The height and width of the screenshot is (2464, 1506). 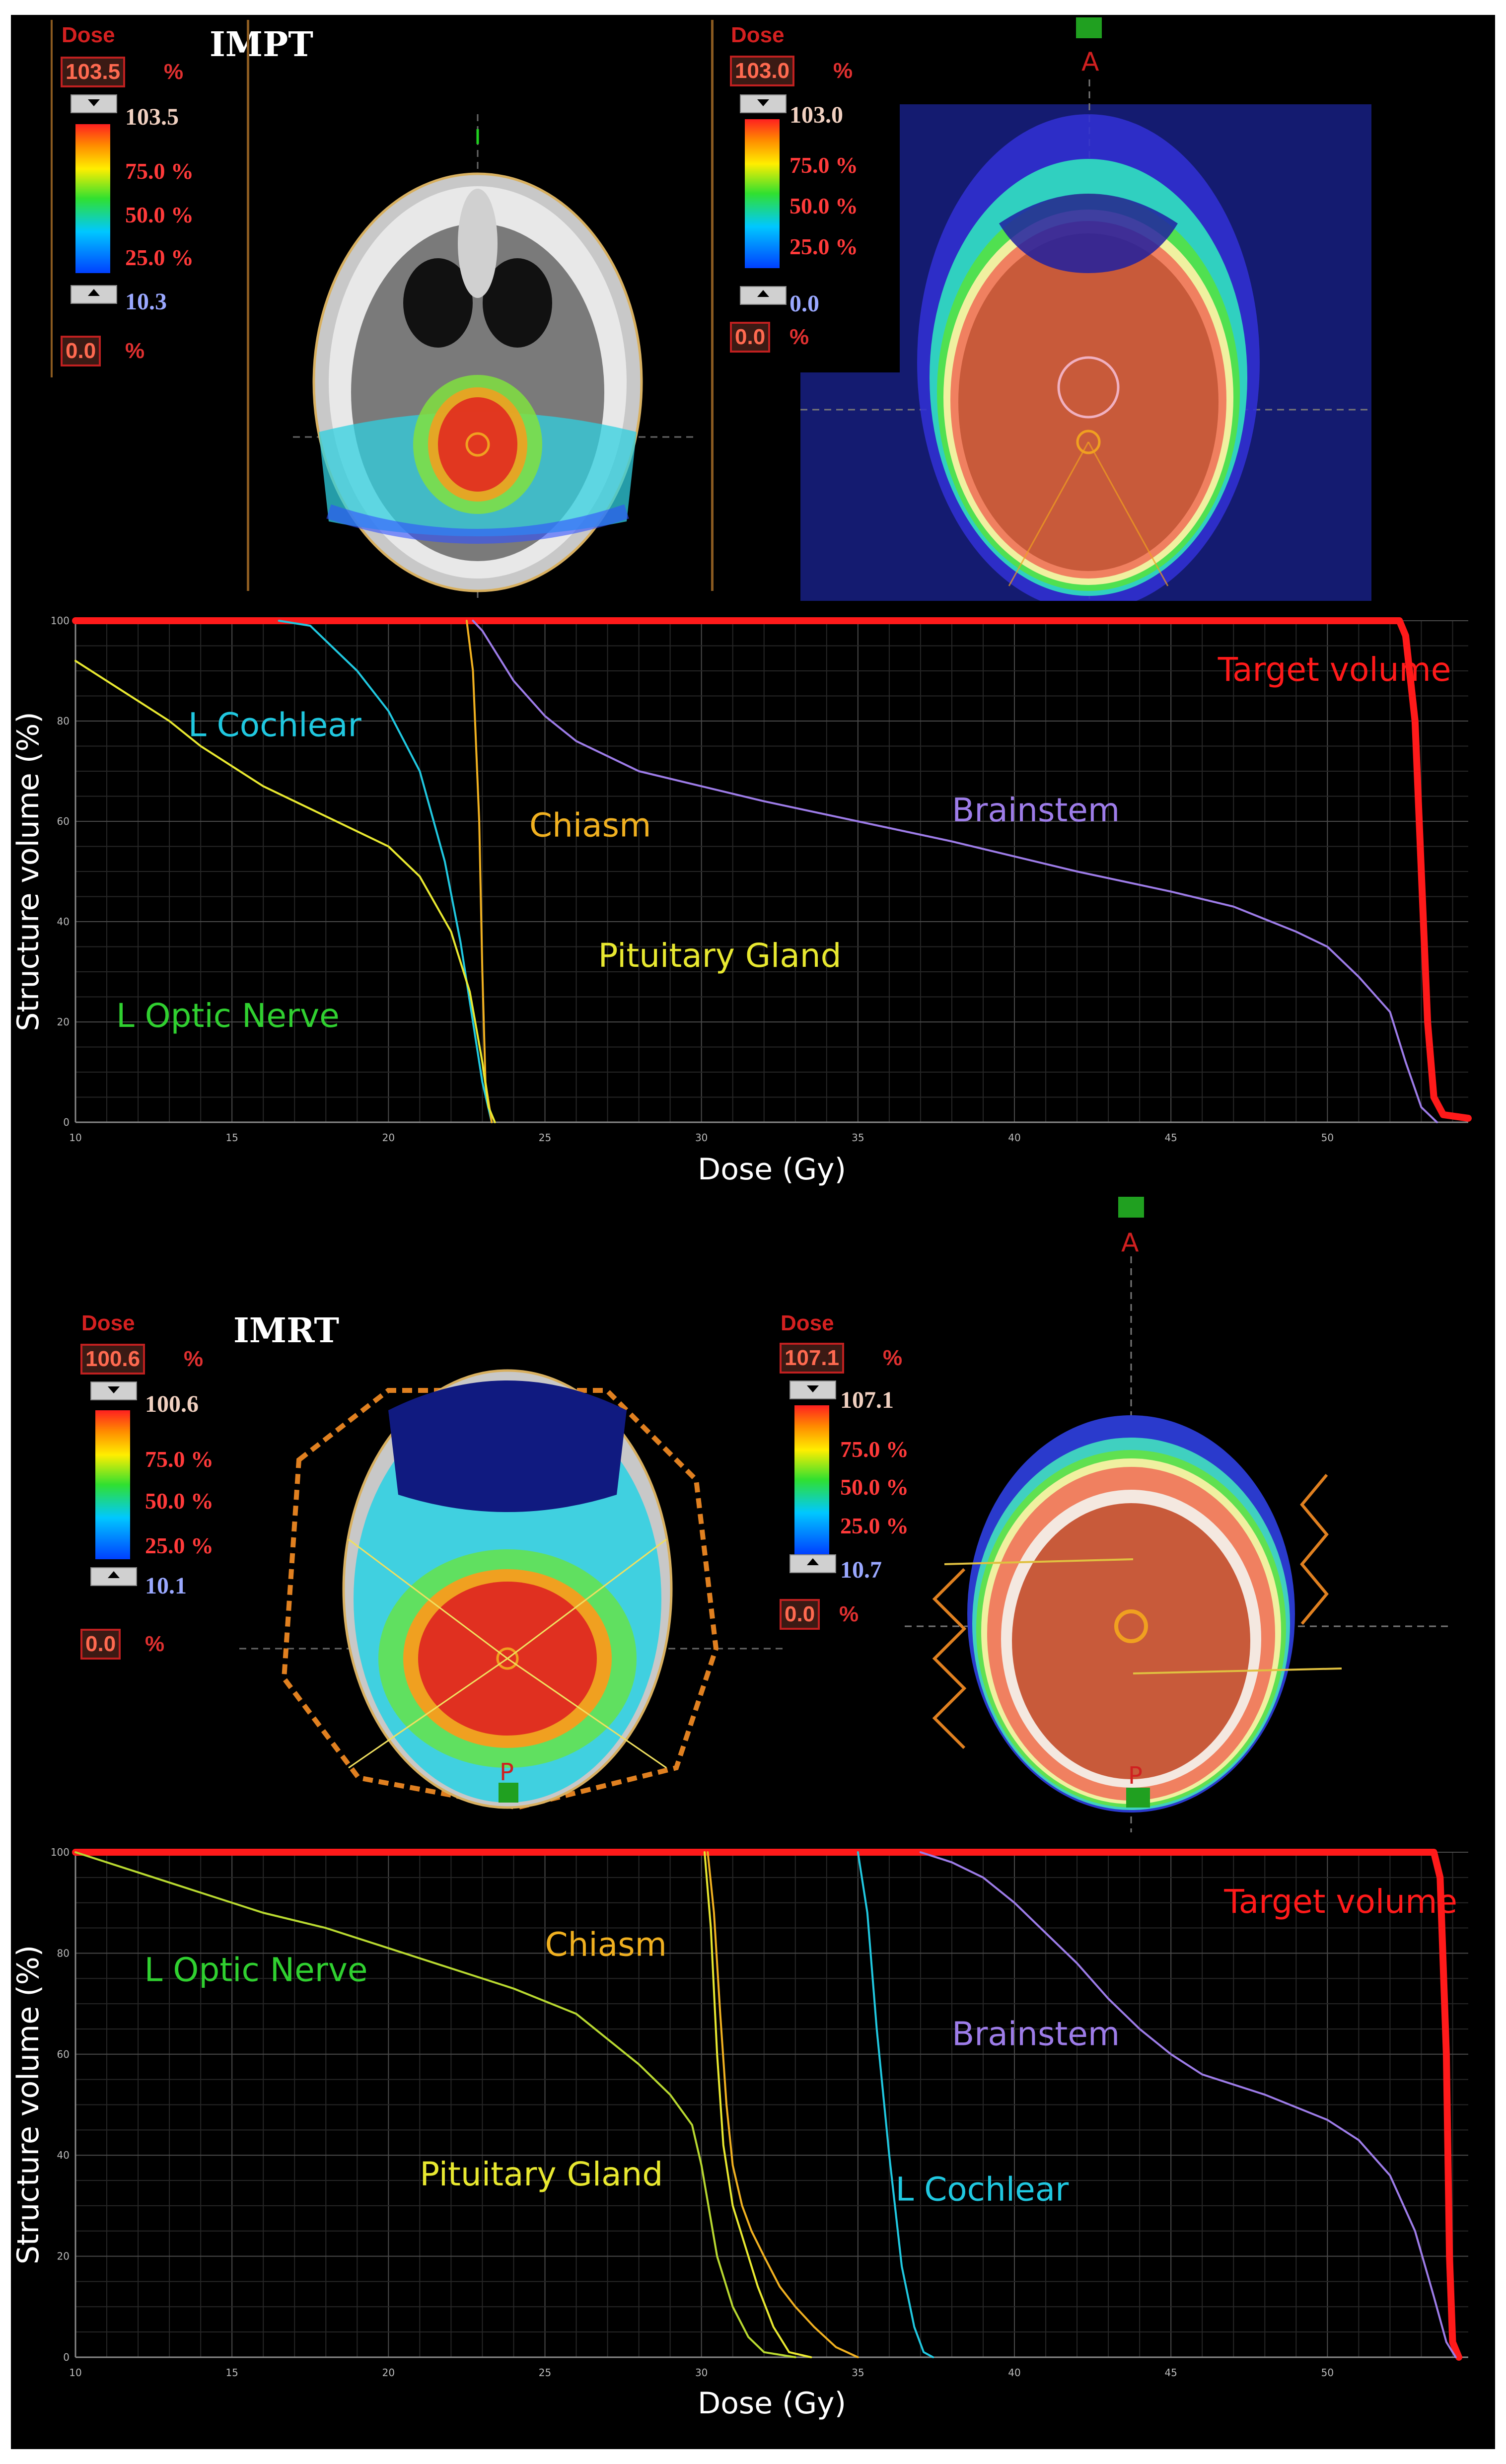 I want to click on max-dose-box: 107.1, so click(x=812, y=1358).